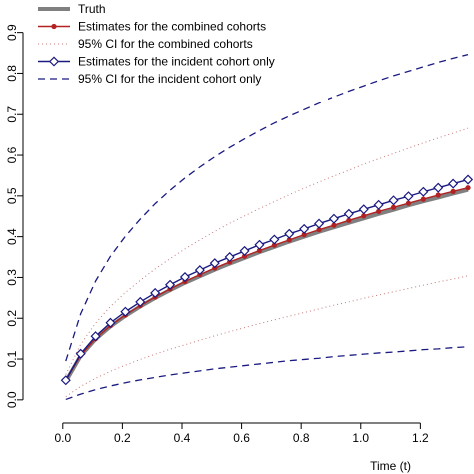 This screenshot has height=474, width=474. Describe the element at coordinates (267, 373) in the screenshot. I see `series-4-lower-line` at that location.